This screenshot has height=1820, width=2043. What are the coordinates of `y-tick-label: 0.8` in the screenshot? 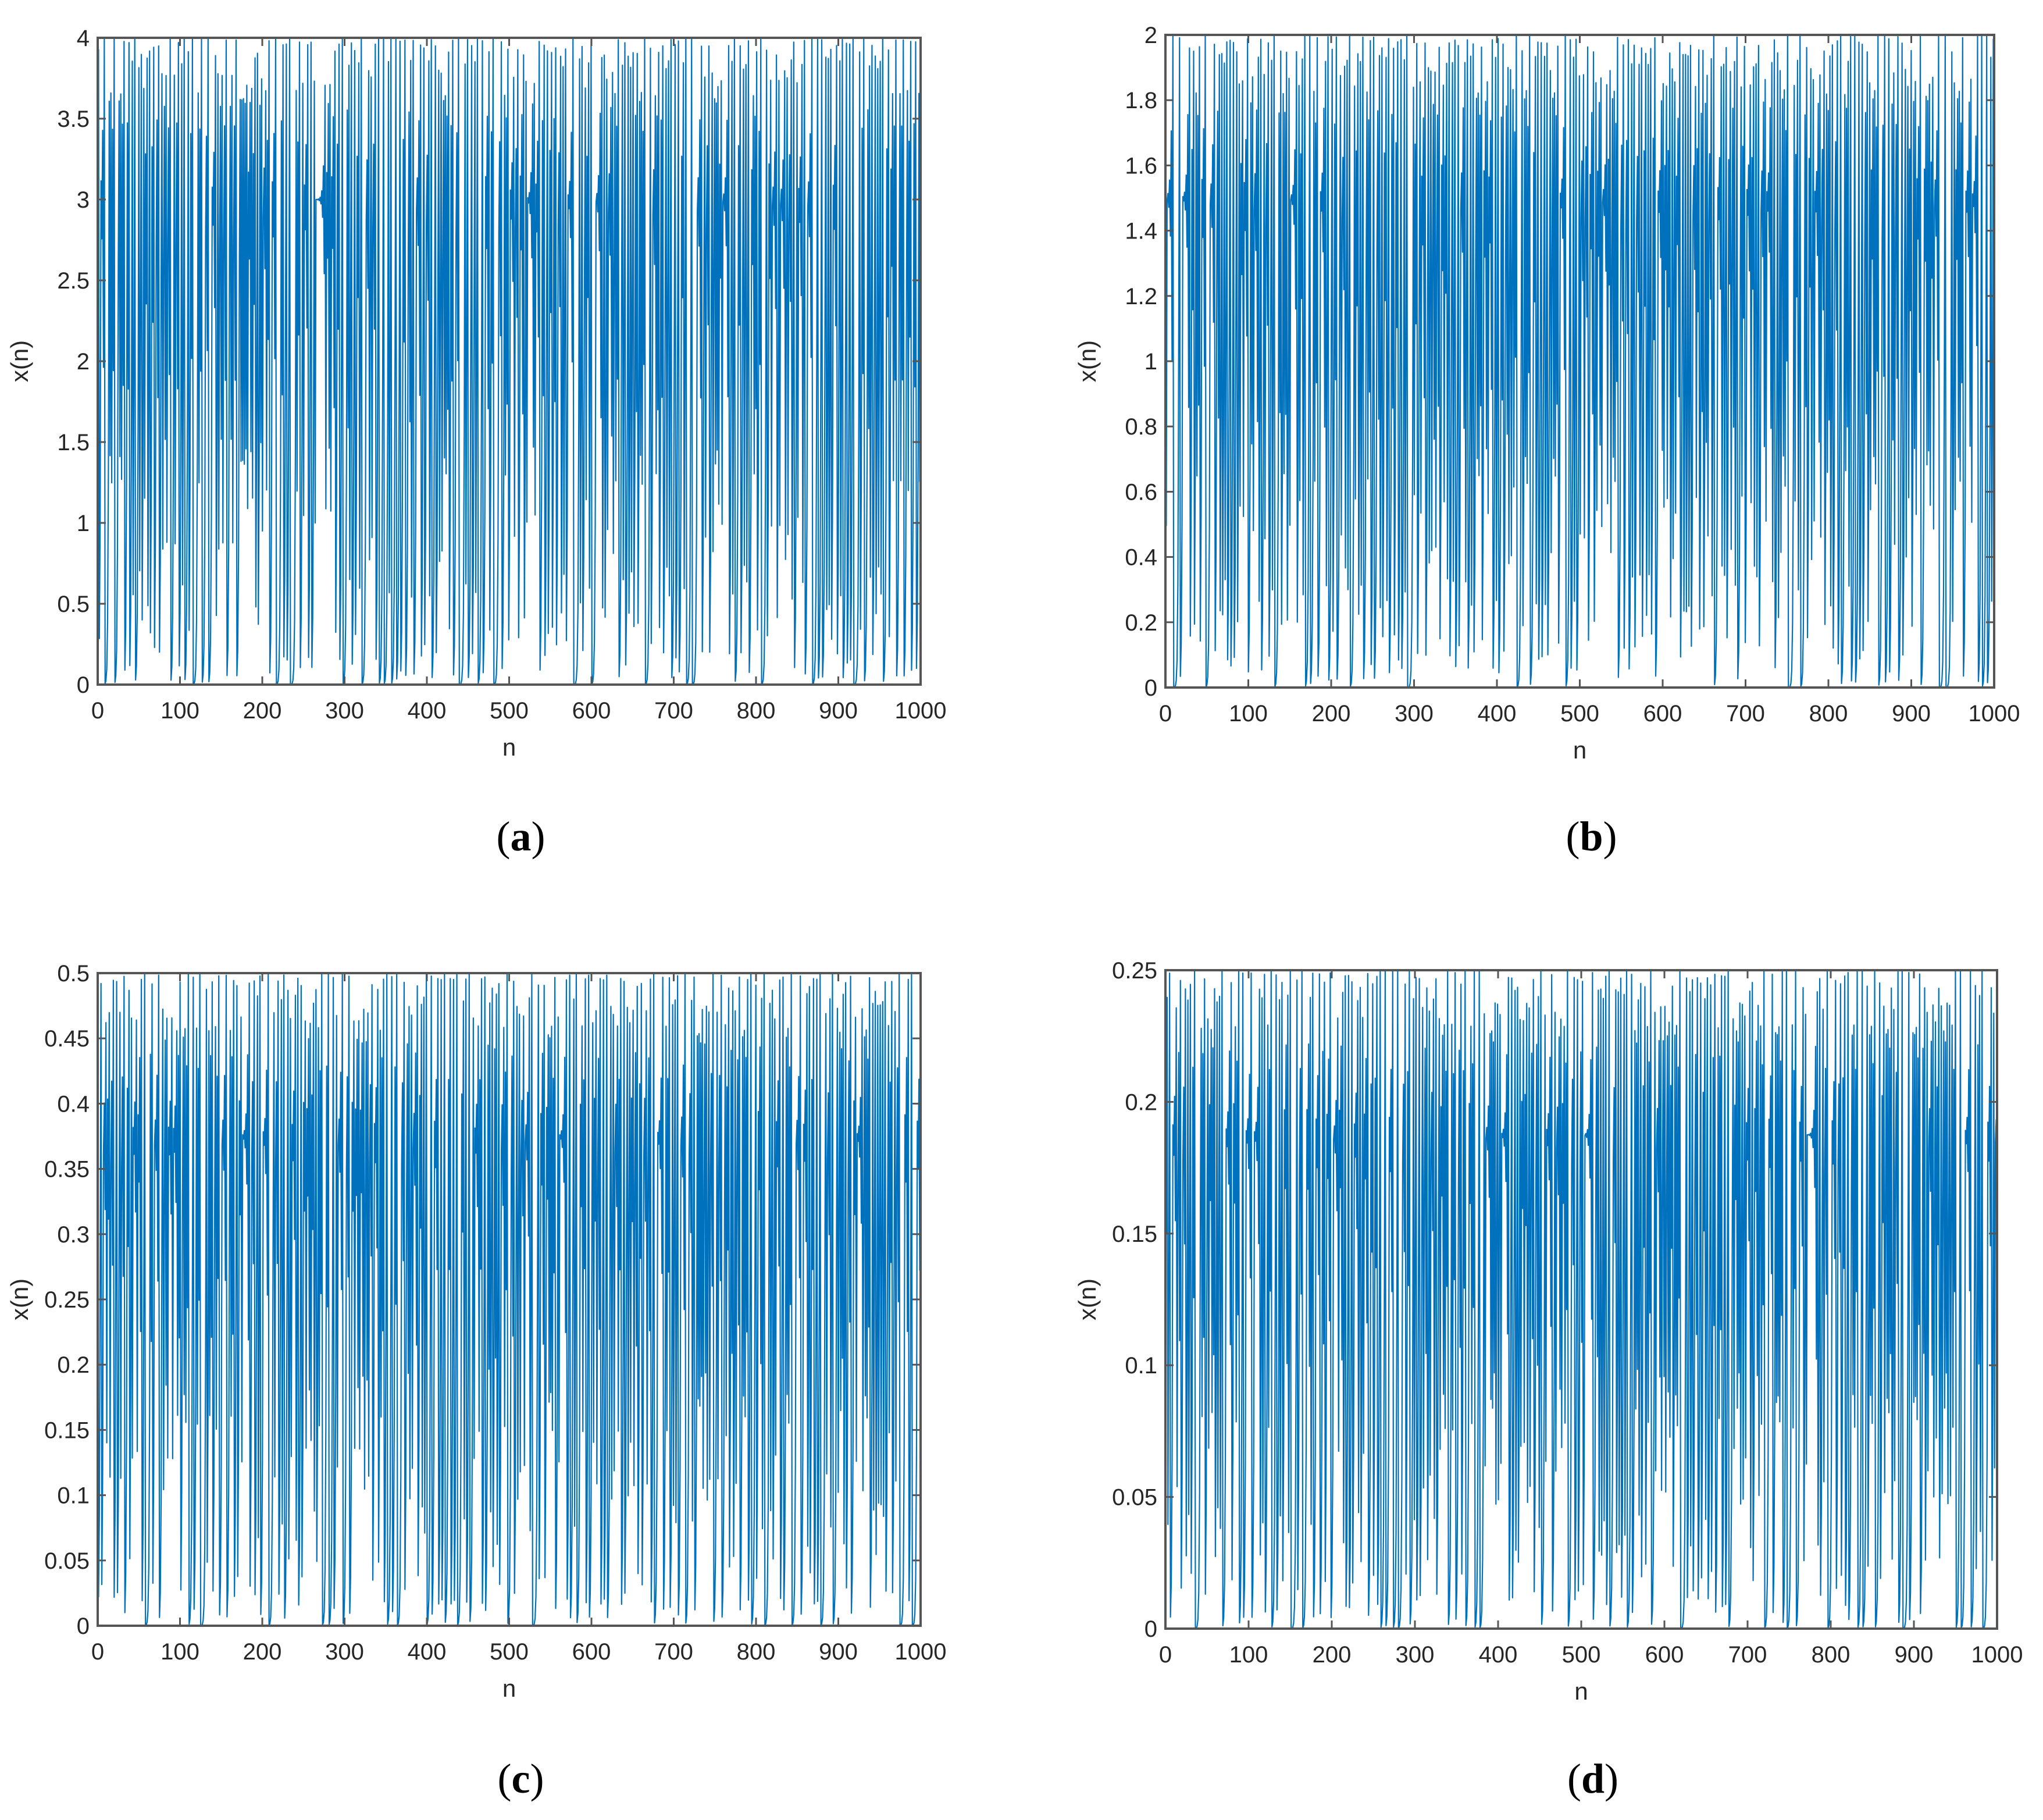 It's located at (1141, 427).